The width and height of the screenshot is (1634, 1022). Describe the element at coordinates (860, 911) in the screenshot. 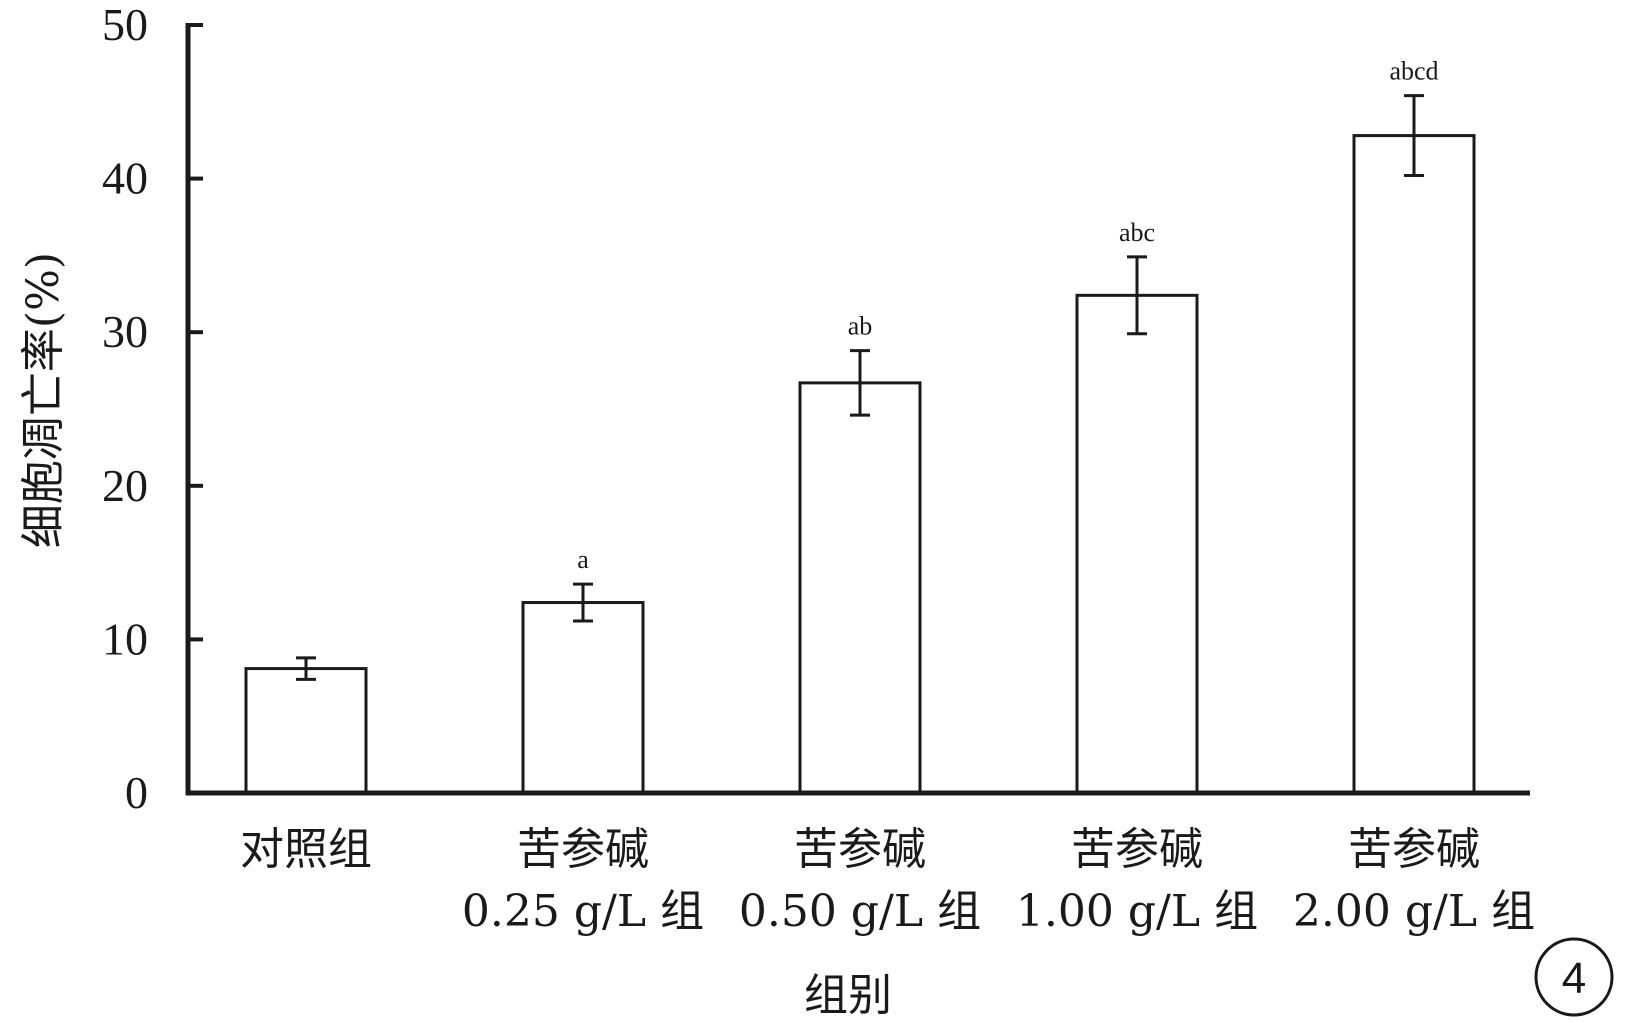

I see `x-tick-label: 0.50 g/L 组` at that location.